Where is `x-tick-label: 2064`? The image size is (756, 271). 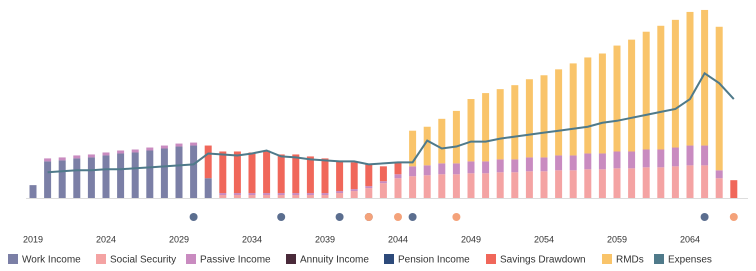
x-tick-label: 2064 is located at coordinates (690, 239).